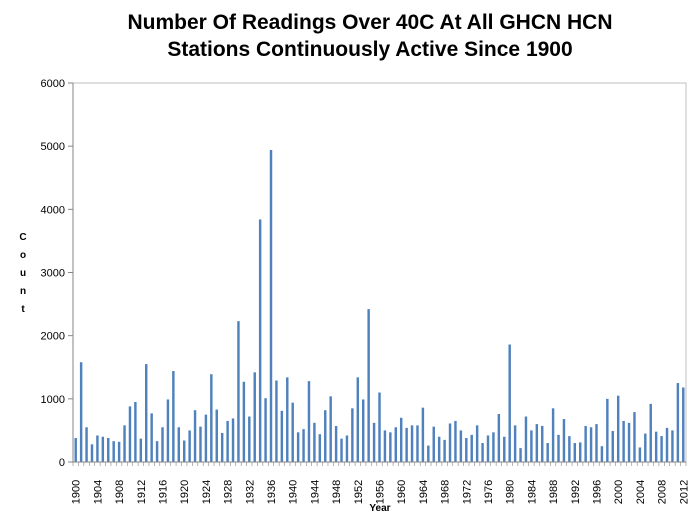  I want to click on bar-1974, so click(477, 443).